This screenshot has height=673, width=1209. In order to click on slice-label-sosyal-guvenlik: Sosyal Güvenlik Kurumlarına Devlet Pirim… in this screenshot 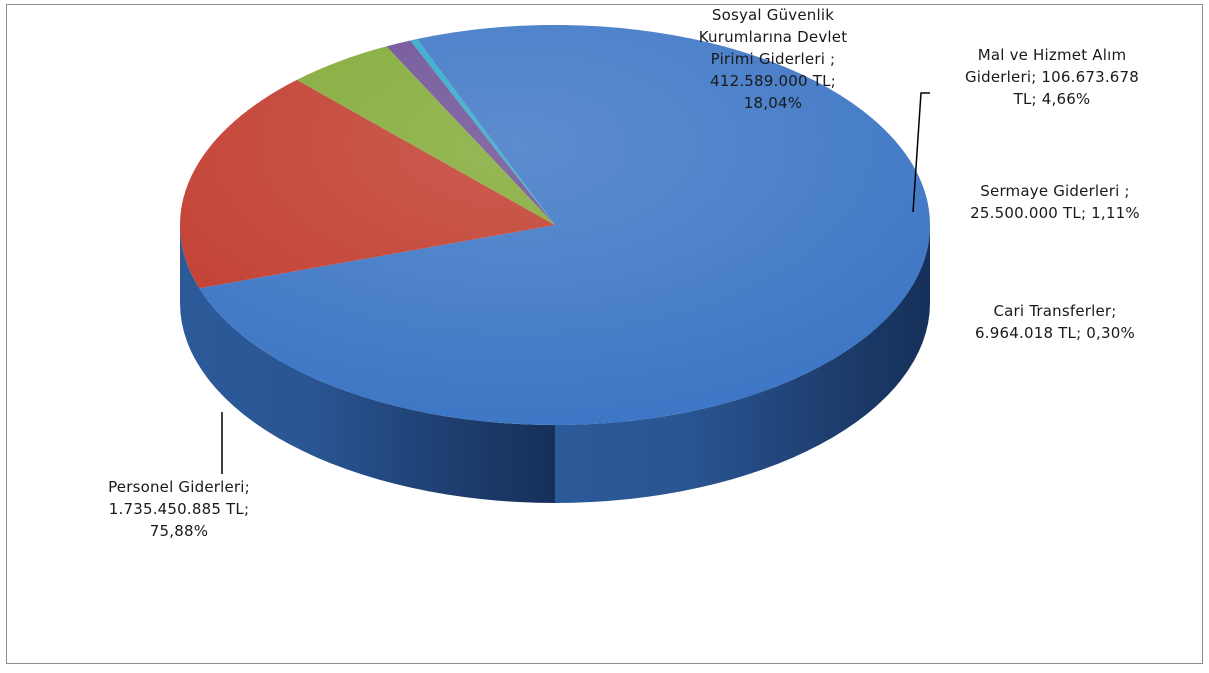, I will do `click(773, 59)`.